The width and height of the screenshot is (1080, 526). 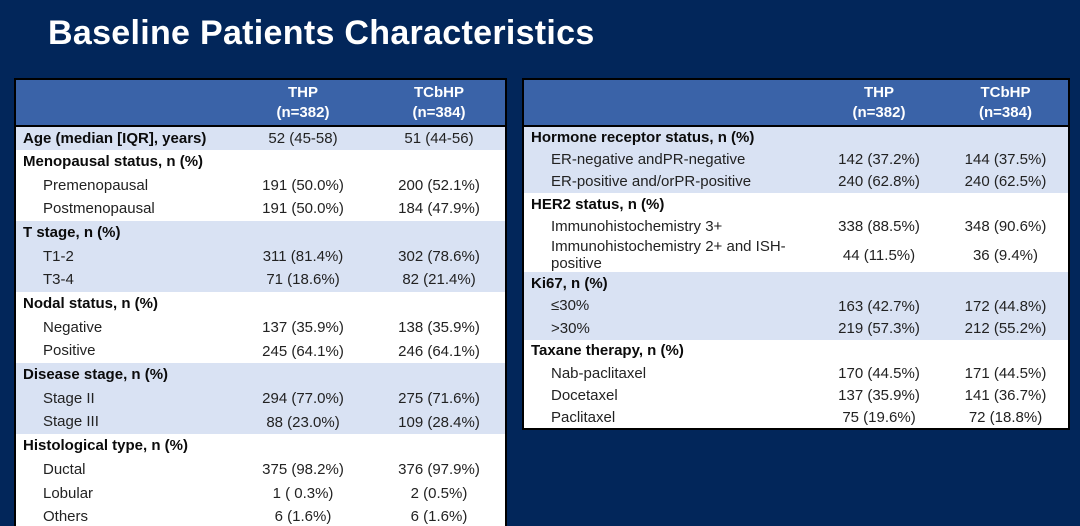 What do you see at coordinates (439, 516) in the screenshot?
I see `row-value-tcbhp: 6 (1.6%)` at bounding box center [439, 516].